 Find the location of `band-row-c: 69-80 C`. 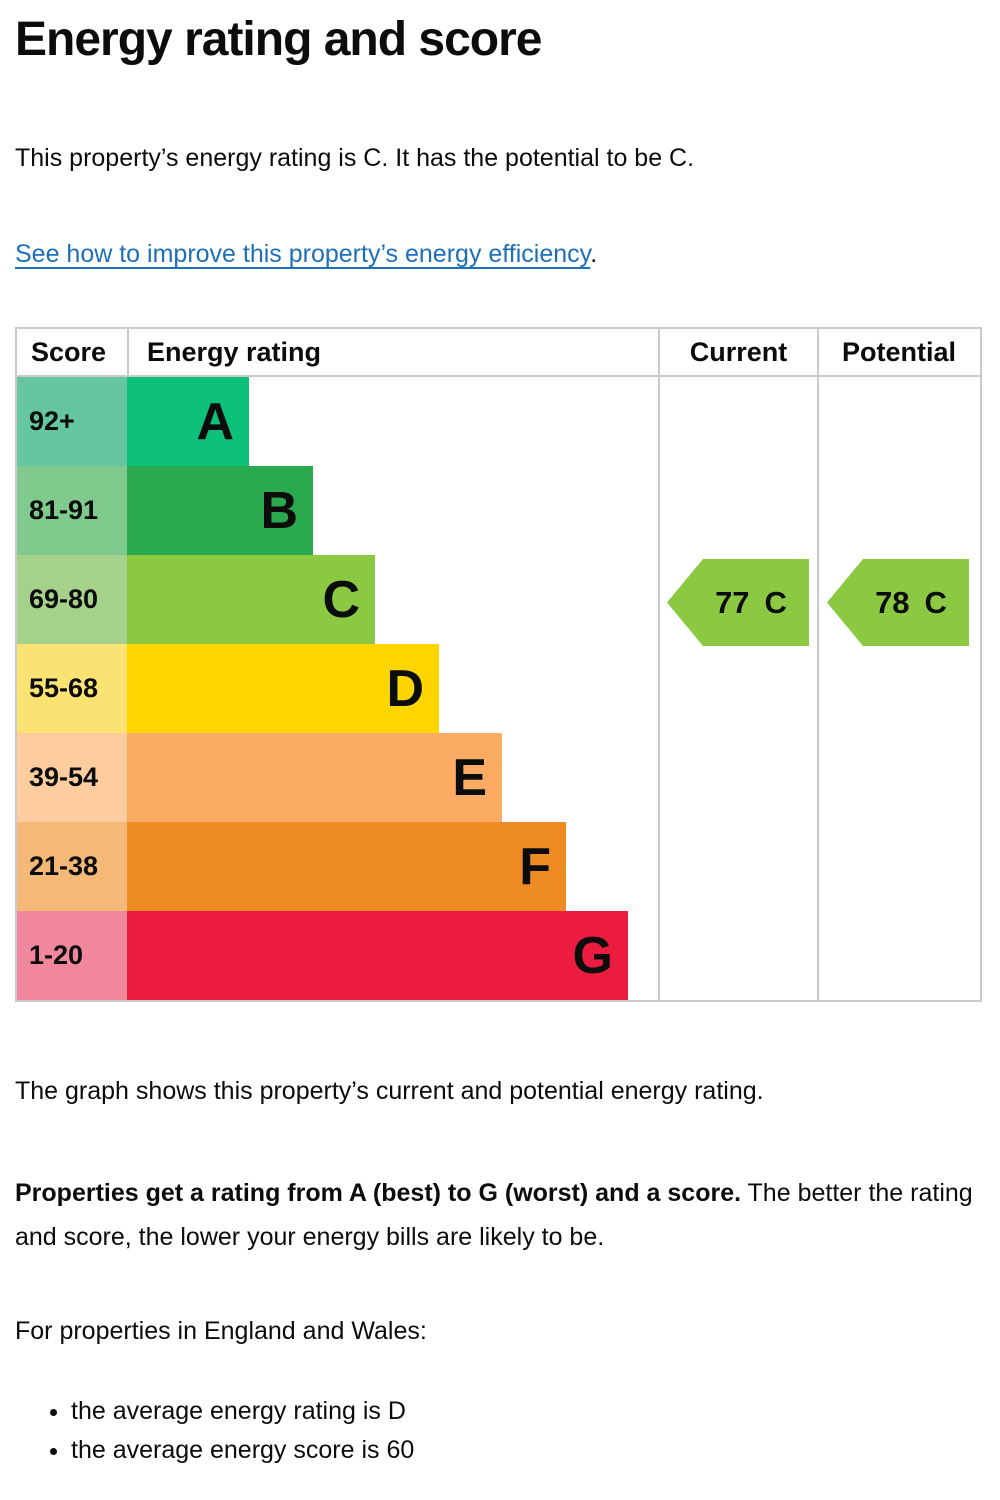

band-row-c: 69-80 C is located at coordinates (498, 599).